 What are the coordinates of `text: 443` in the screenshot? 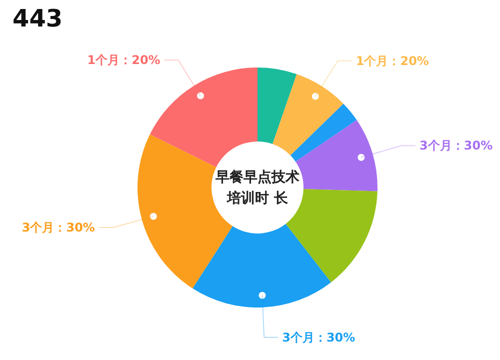 It's located at (37, 18).